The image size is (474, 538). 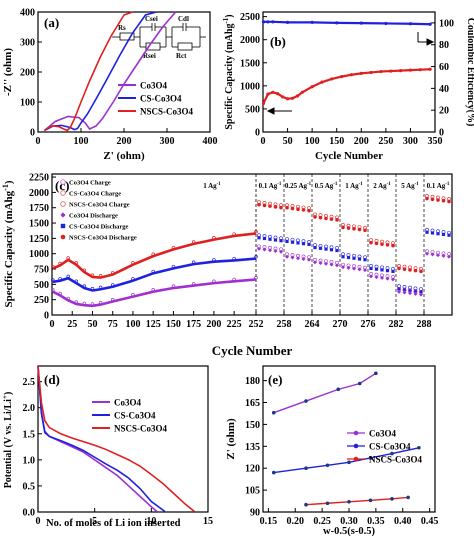 What do you see at coordinates (210, 186) in the screenshot?
I see `panel-c-rate-label-text-0: 1 Ag` at bounding box center [210, 186].